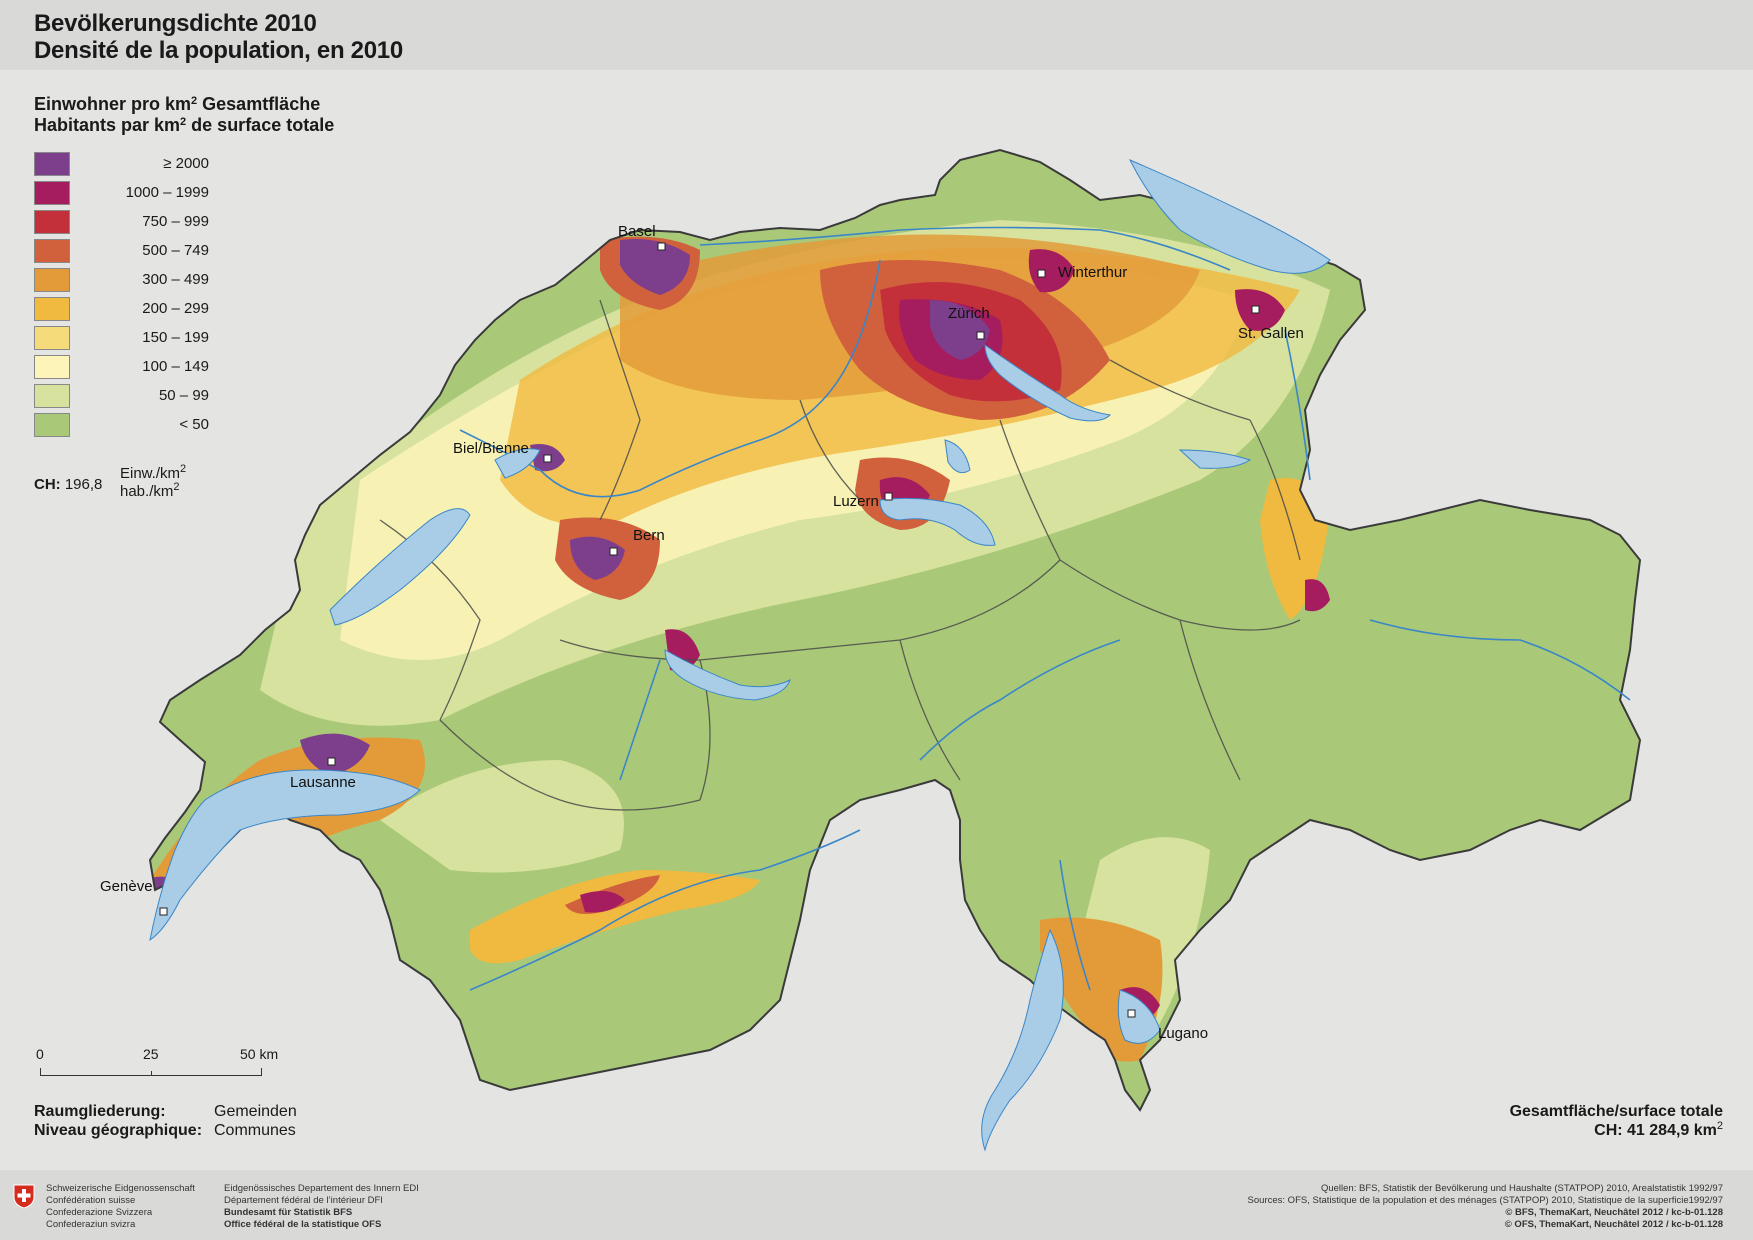  Describe the element at coordinates (969, 313) in the screenshot. I see `city-label-zurich: Zürich` at that location.